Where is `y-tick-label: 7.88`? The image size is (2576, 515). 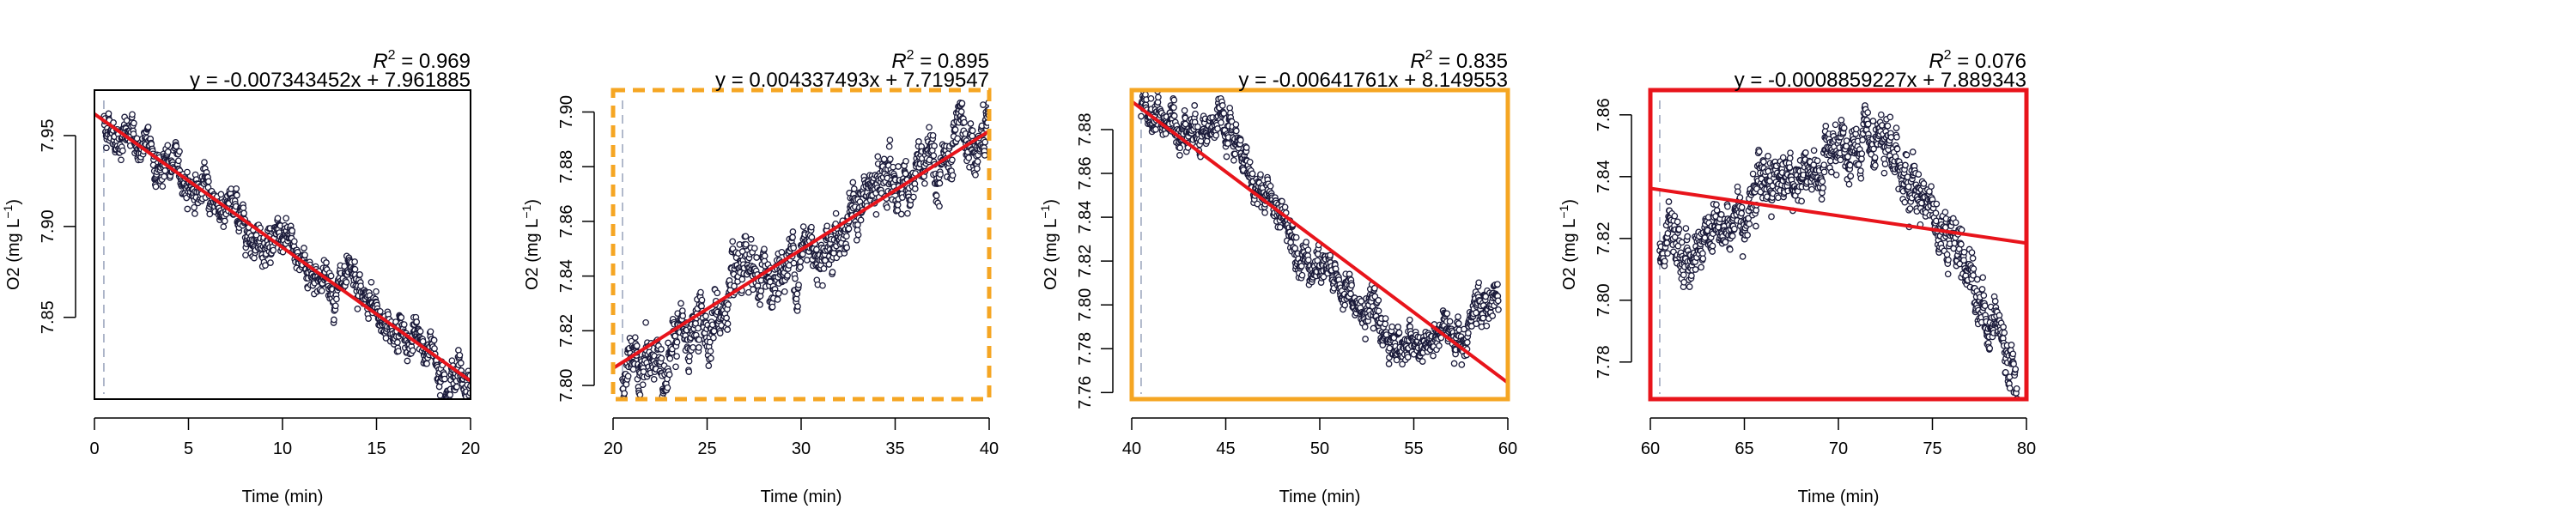 y-tick-label: 7.88 is located at coordinates (566, 167).